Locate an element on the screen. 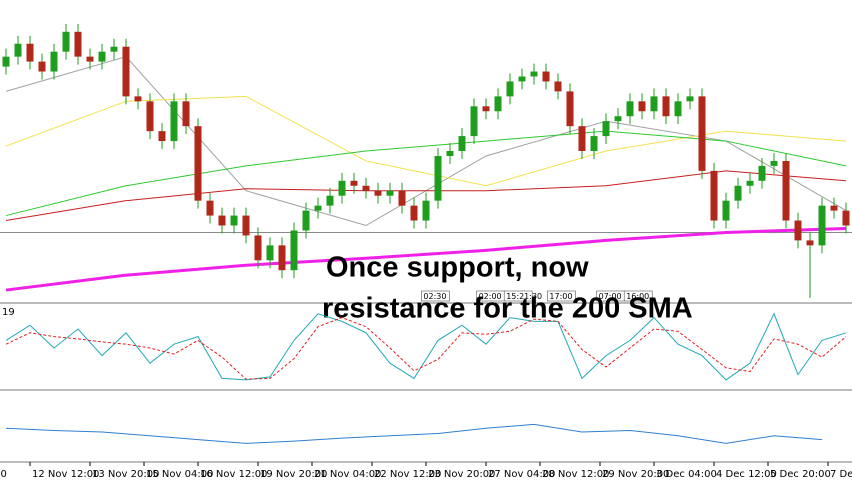 This screenshot has width=852, height=485. x-tick-label: 27 Nov 04:00 is located at coordinates (521, 474).